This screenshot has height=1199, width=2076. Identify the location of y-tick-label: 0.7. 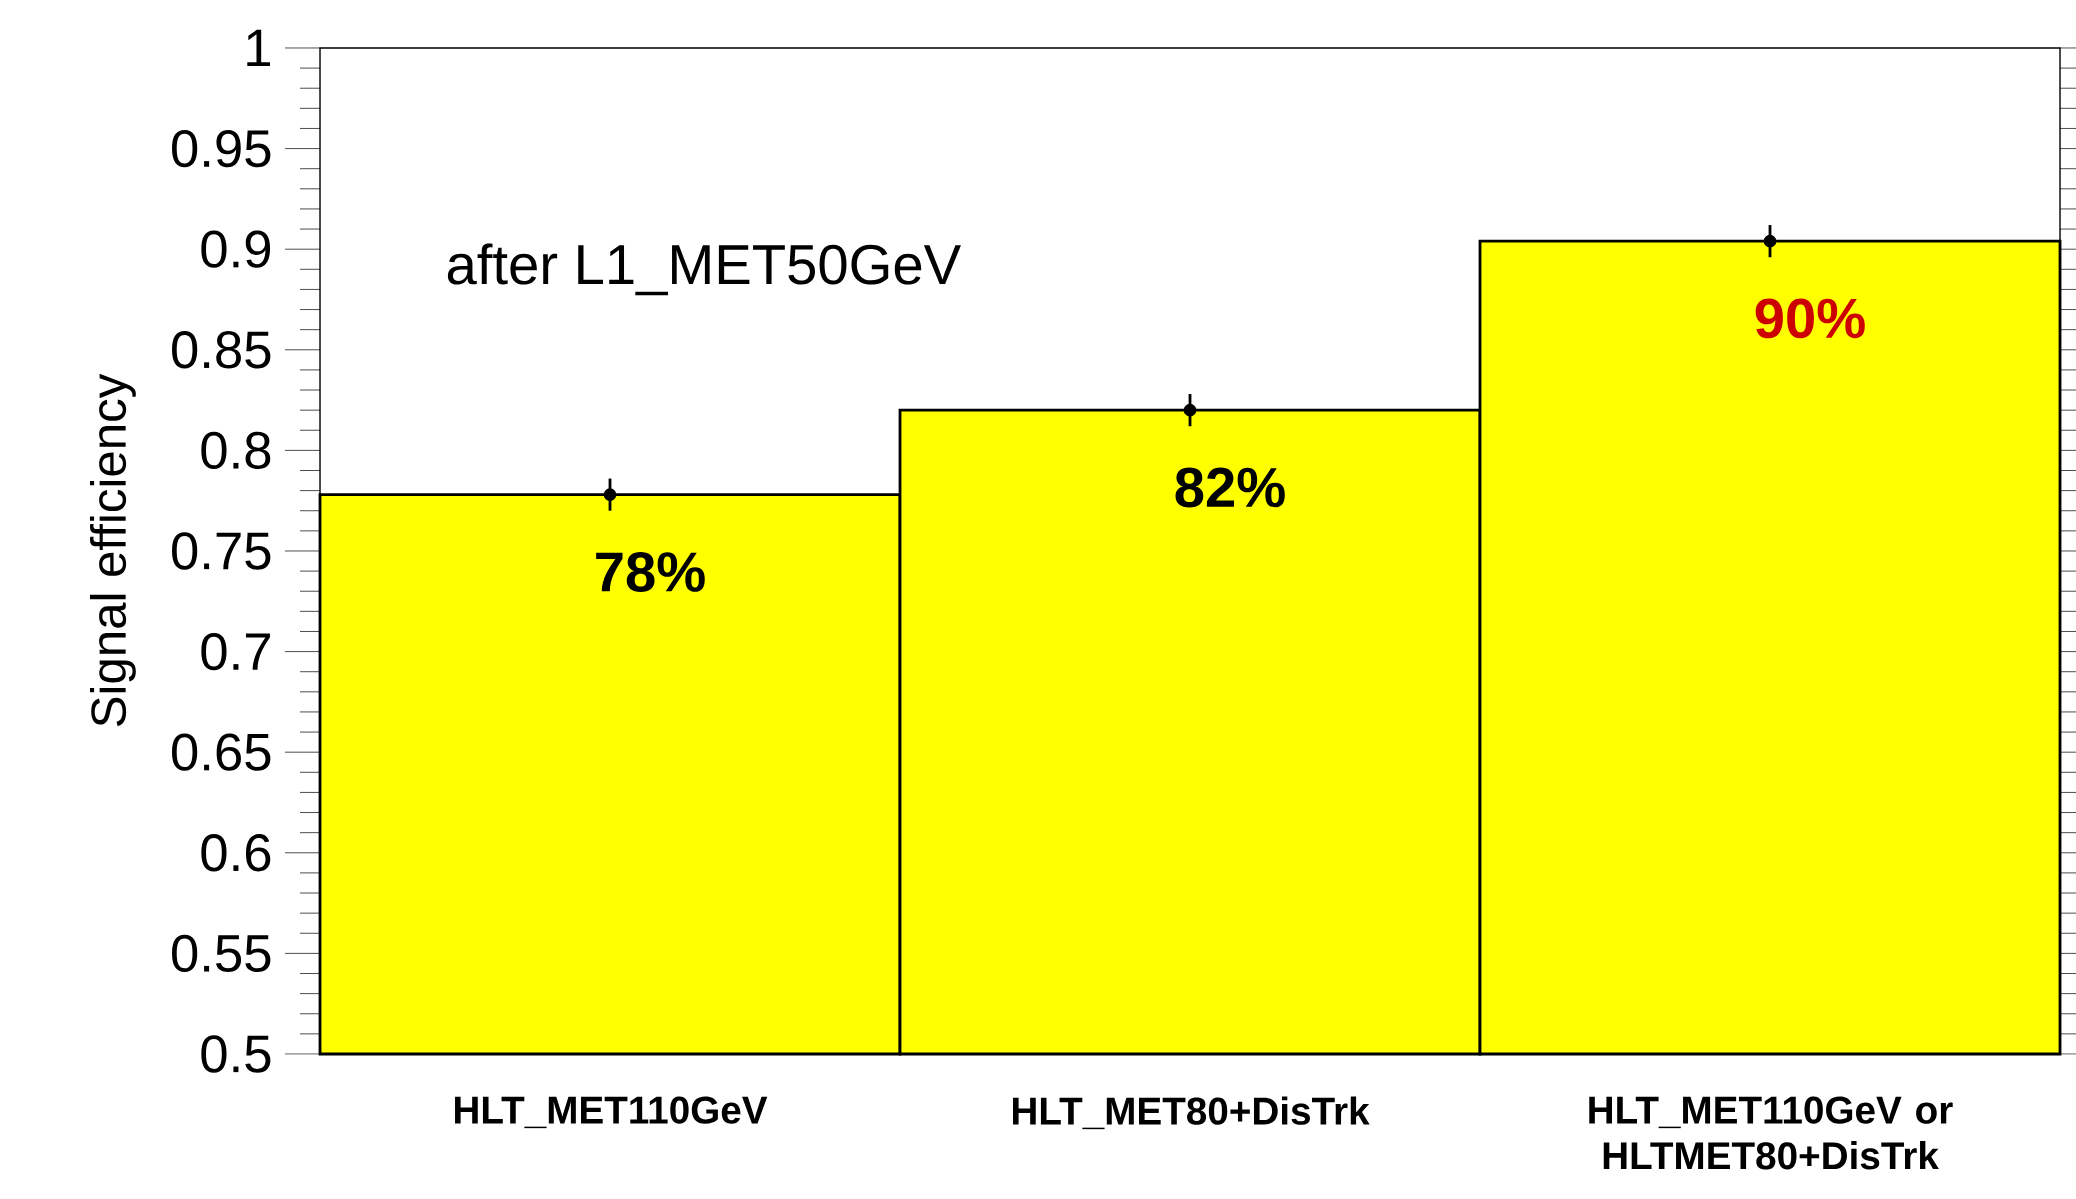
(235, 651).